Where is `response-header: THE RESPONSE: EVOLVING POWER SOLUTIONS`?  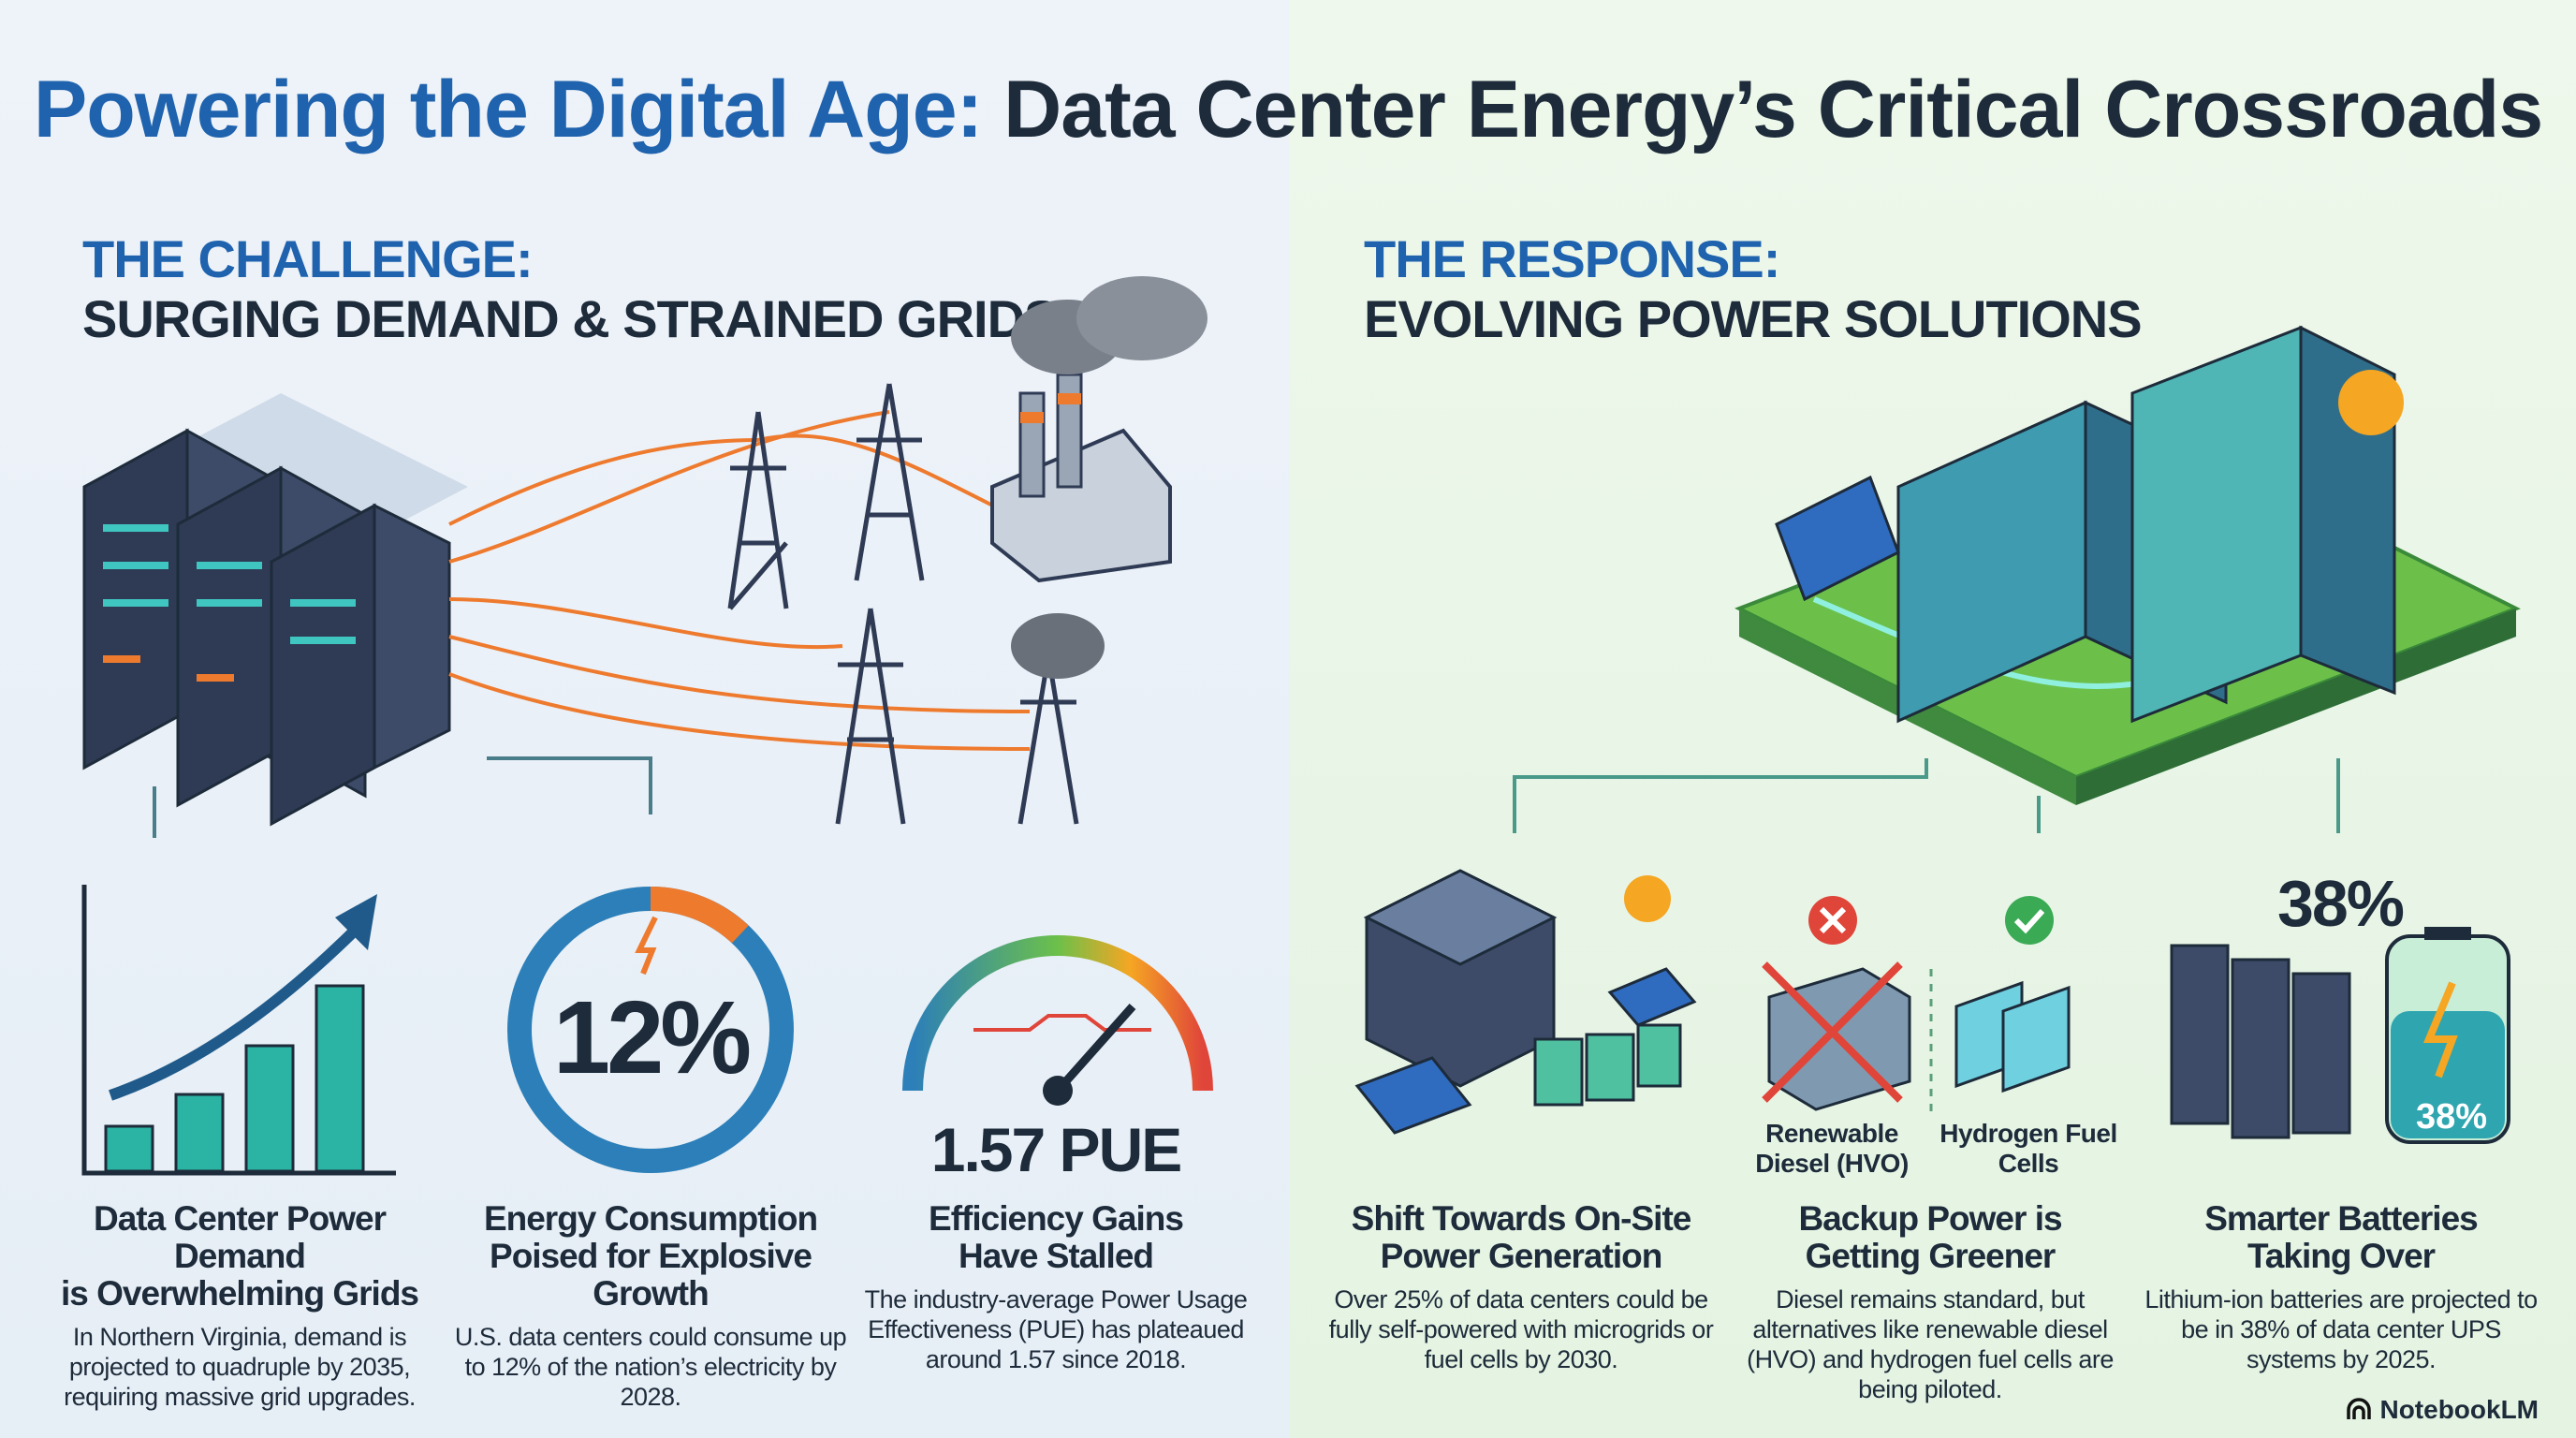 response-header: THE RESPONSE: EVOLVING POWER SOLUTIONS is located at coordinates (1753, 289).